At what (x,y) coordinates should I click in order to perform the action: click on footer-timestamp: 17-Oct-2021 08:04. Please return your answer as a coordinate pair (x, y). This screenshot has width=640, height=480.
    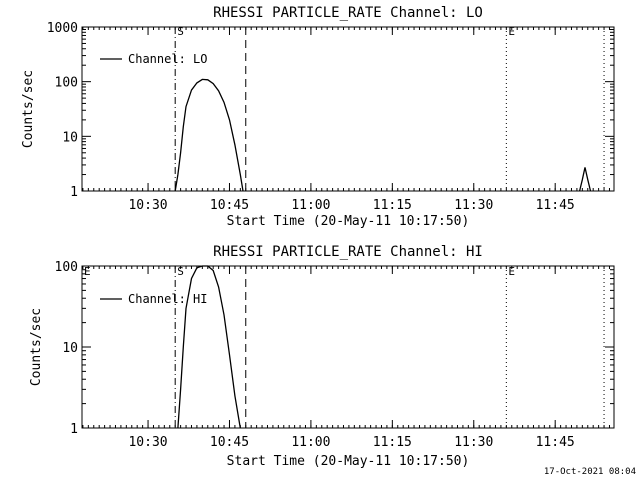
    Looking at the image, I should click on (590, 472).